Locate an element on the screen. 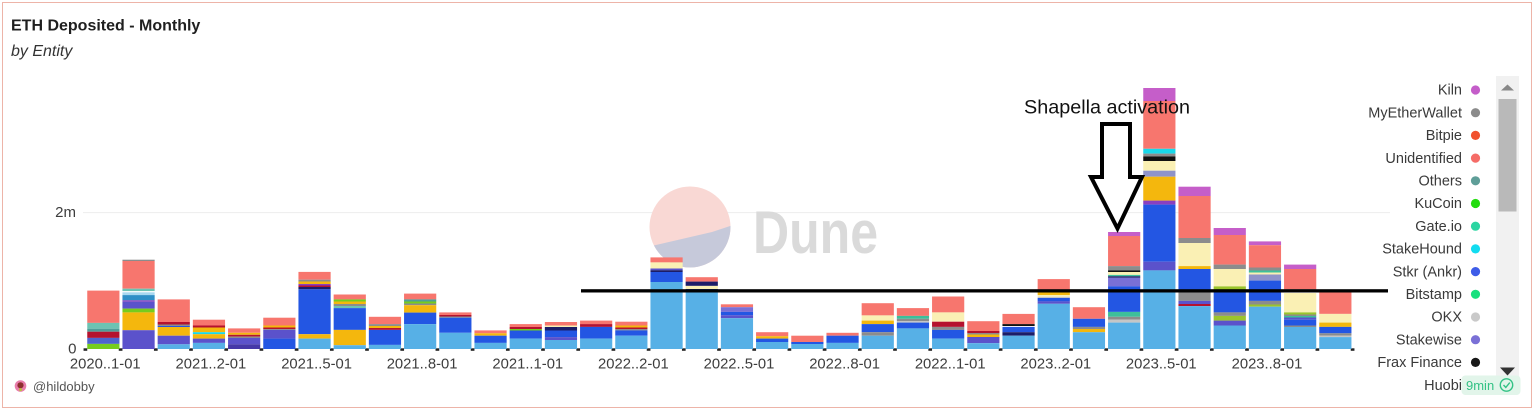 Image resolution: width=1536 pixels, height=414 pixels. svg-text: Gate.io is located at coordinates (1438, 227).